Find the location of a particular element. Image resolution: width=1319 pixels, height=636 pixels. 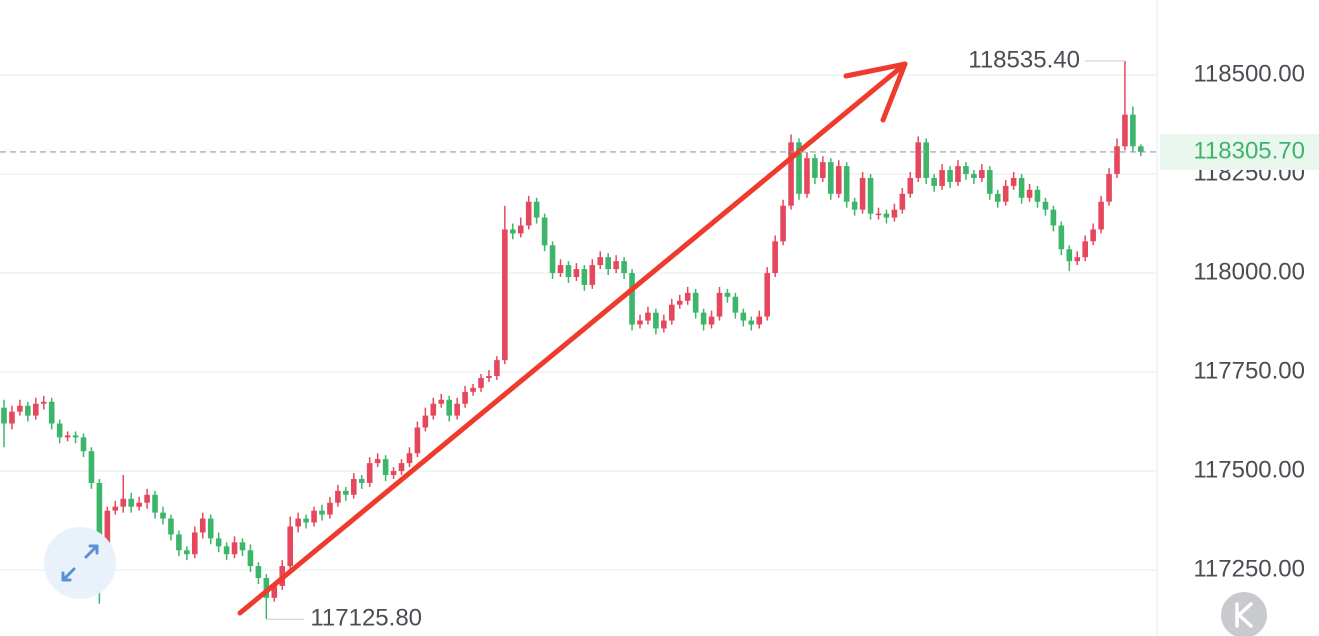

k-button-bg is located at coordinates (1244, 614).